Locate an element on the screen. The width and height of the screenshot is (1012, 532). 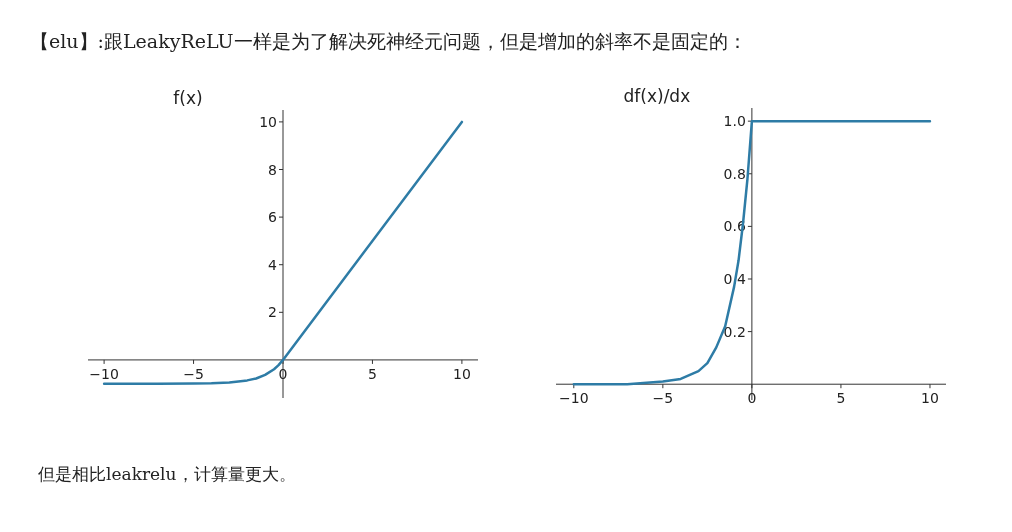
y-tick-label: 6 is located at coordinates (273, 217).